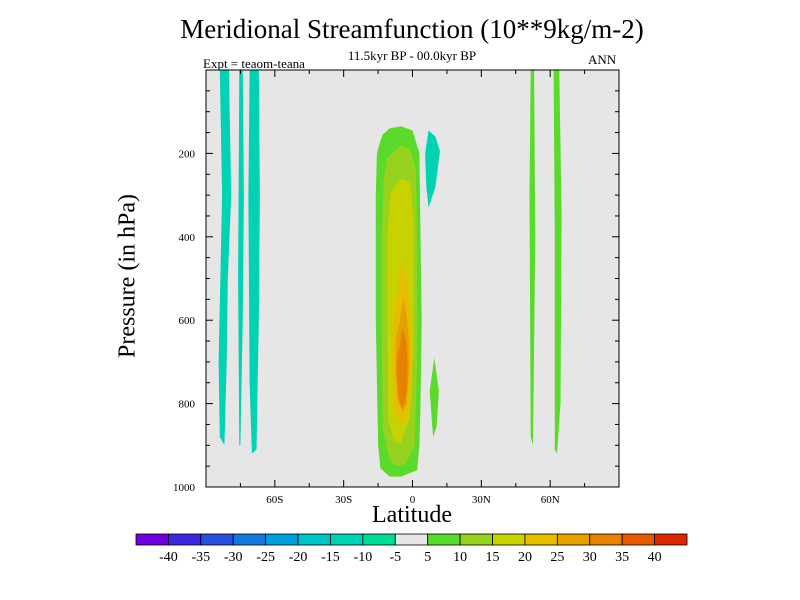  What do you see at coordinates (330, 557) in the screenshot?
I see `colorbar-label: -15` at bounding box center [330, 557].